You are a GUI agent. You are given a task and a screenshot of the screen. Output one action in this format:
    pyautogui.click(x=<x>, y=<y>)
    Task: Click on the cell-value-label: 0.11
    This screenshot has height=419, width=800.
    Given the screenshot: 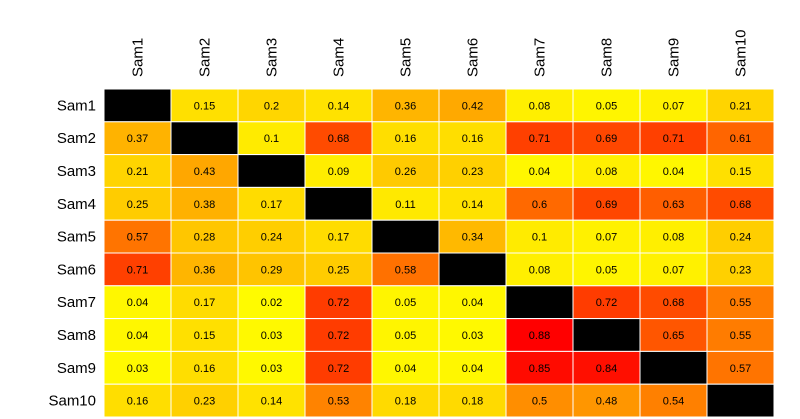 What is the action you would take?
    pyautogui.click(x=405, y=205)
    